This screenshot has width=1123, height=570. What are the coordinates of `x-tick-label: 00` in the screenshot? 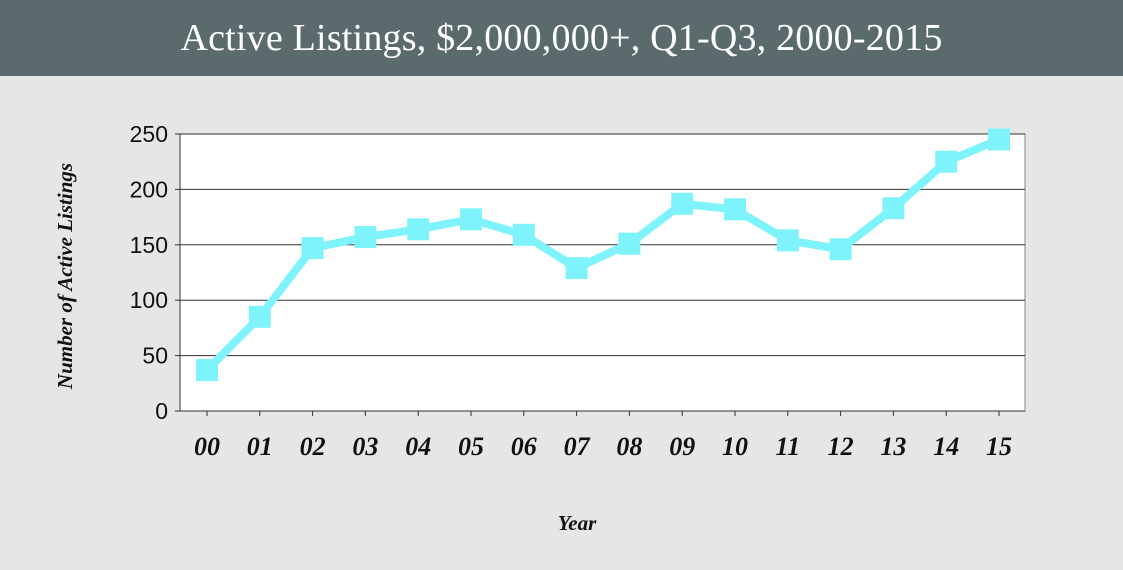 It's located at (207, 446).